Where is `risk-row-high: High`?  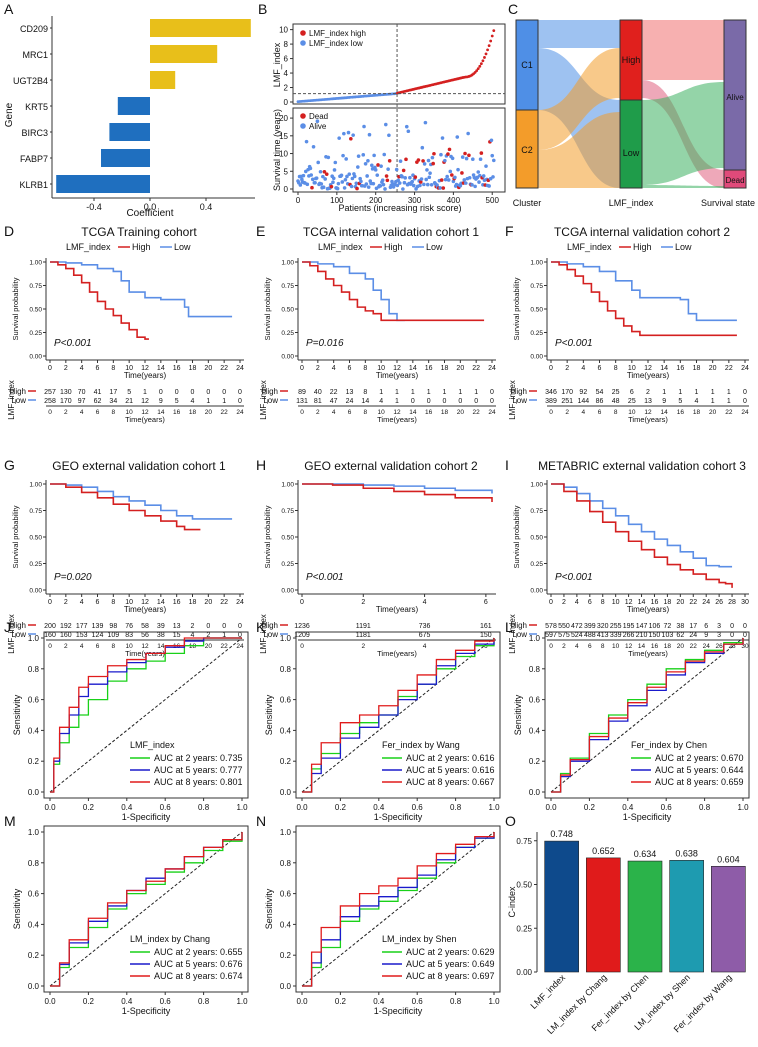
risk-row-high: High is located at coordinates (270, 391).